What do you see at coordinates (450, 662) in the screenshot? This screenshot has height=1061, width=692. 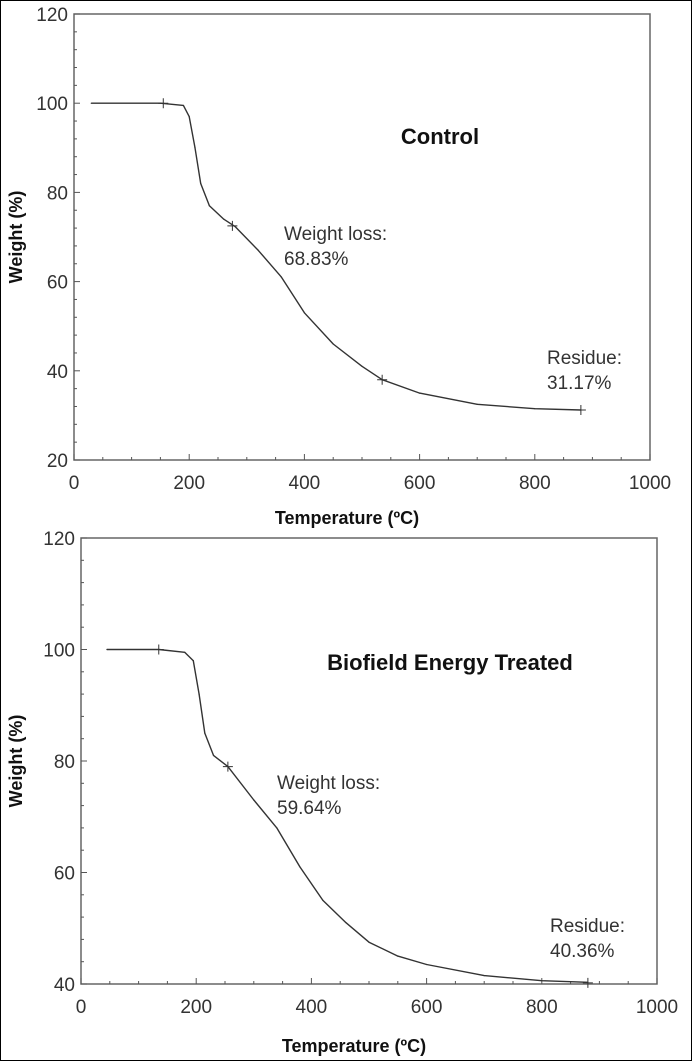 I see `chart-title: Biofield Energy Treated` at bounding box center [450, 662].